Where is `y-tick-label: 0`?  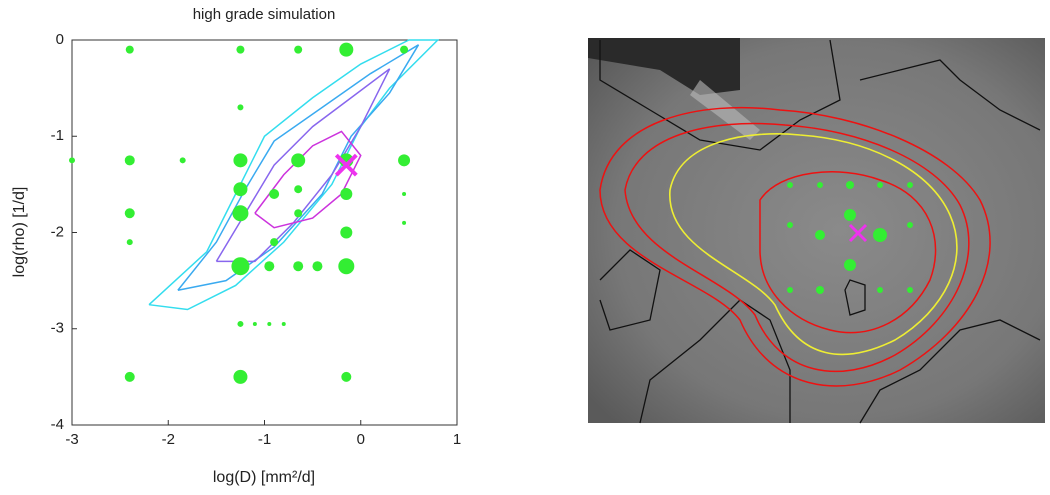 y-tick-label: 0 is located at coordinates (60, 39).